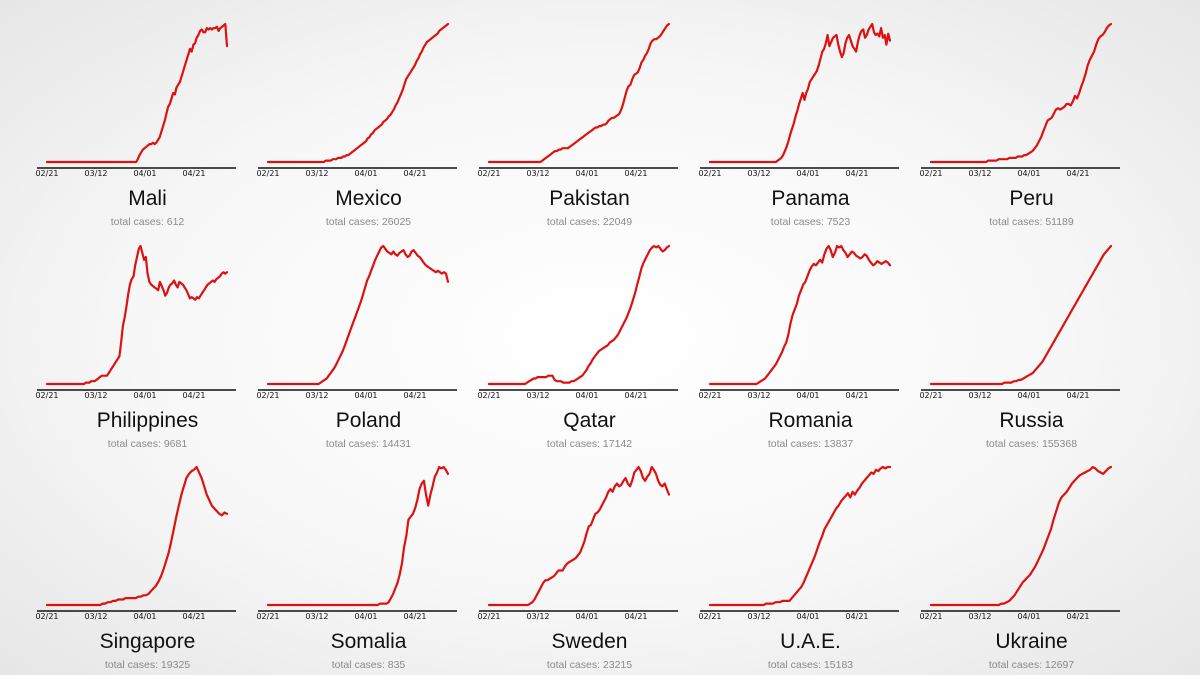 This screenshot has height=675, width=1200. What do you see at coordinates (175, 222) in the screenshot?
I see `total-cases-value: 612` at bounding box center [175, 222].